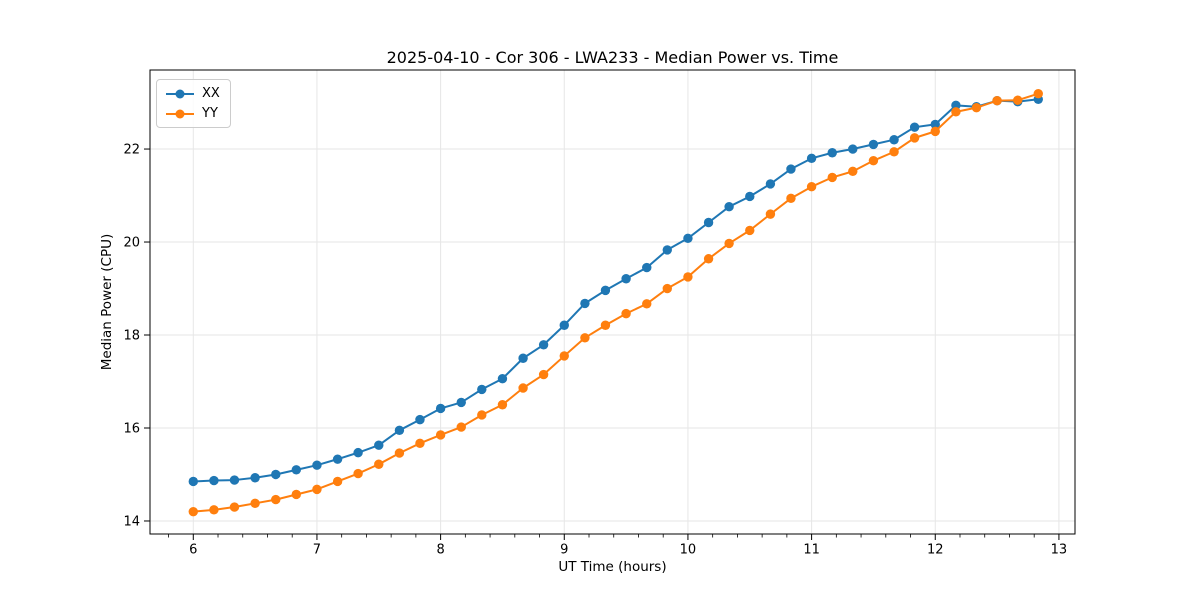 Image resolution: width=1200 pixels, height=600 pixels. Describe the element at coordinates (131, 428) in the screenshot. I see `y-tick-label: 16` at that location.